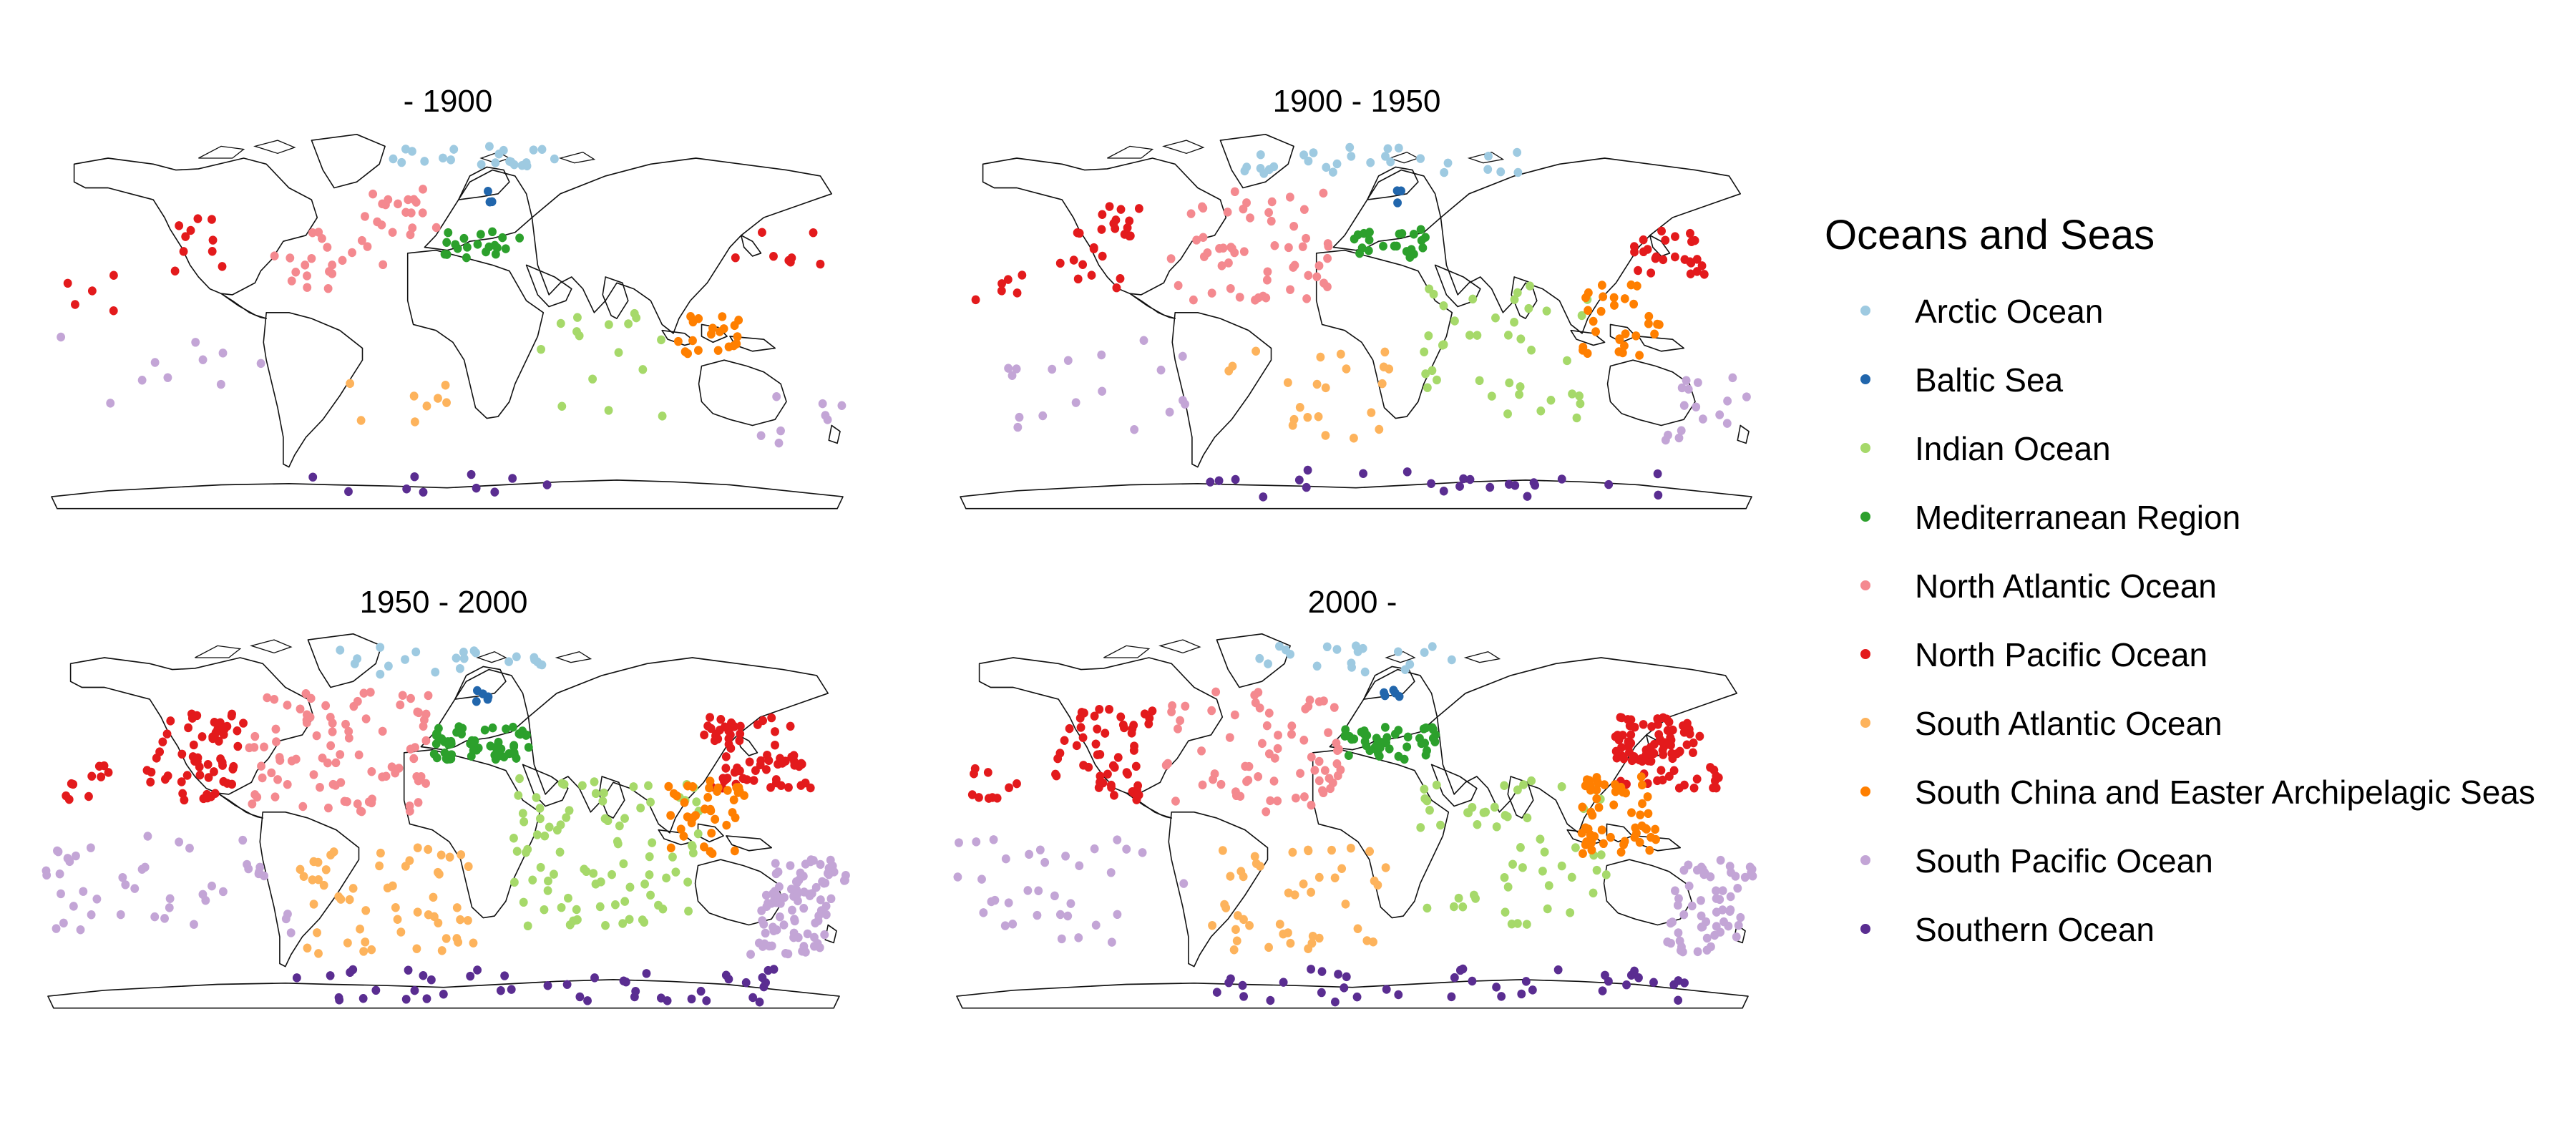 The height and width of the screenshot is (1145, 2576). Describe the element at coordinates (1621, 320) in the screenshot. I see `points-scs` at that location.